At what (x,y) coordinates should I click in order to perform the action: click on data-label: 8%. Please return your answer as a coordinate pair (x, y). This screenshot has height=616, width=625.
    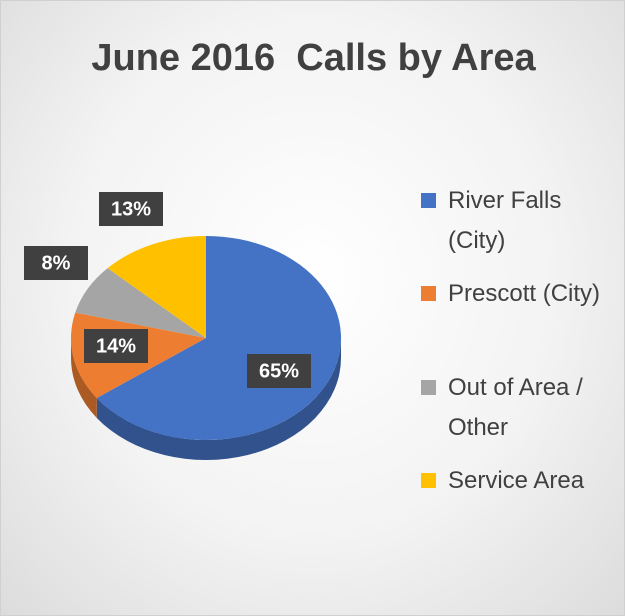
    Looking at the image, I should click on (56, 263).